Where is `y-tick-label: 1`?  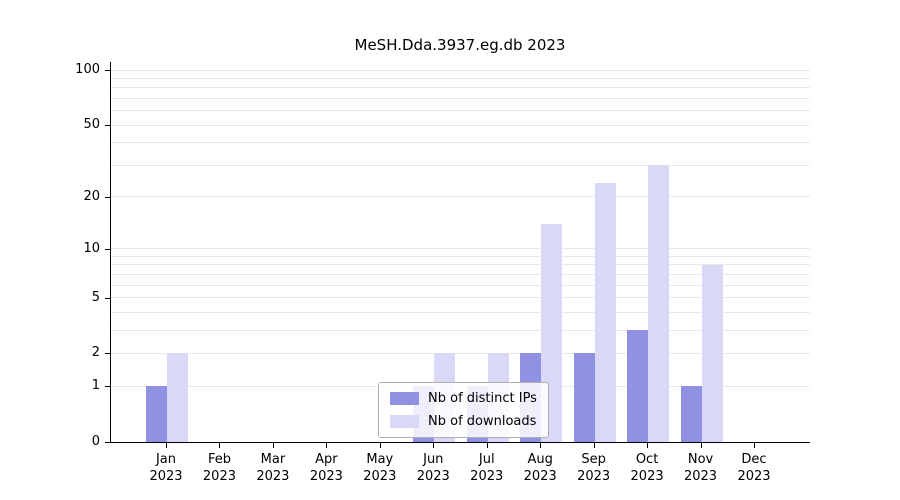 y-tick-label: 1 is located at coordinates (95, 386).